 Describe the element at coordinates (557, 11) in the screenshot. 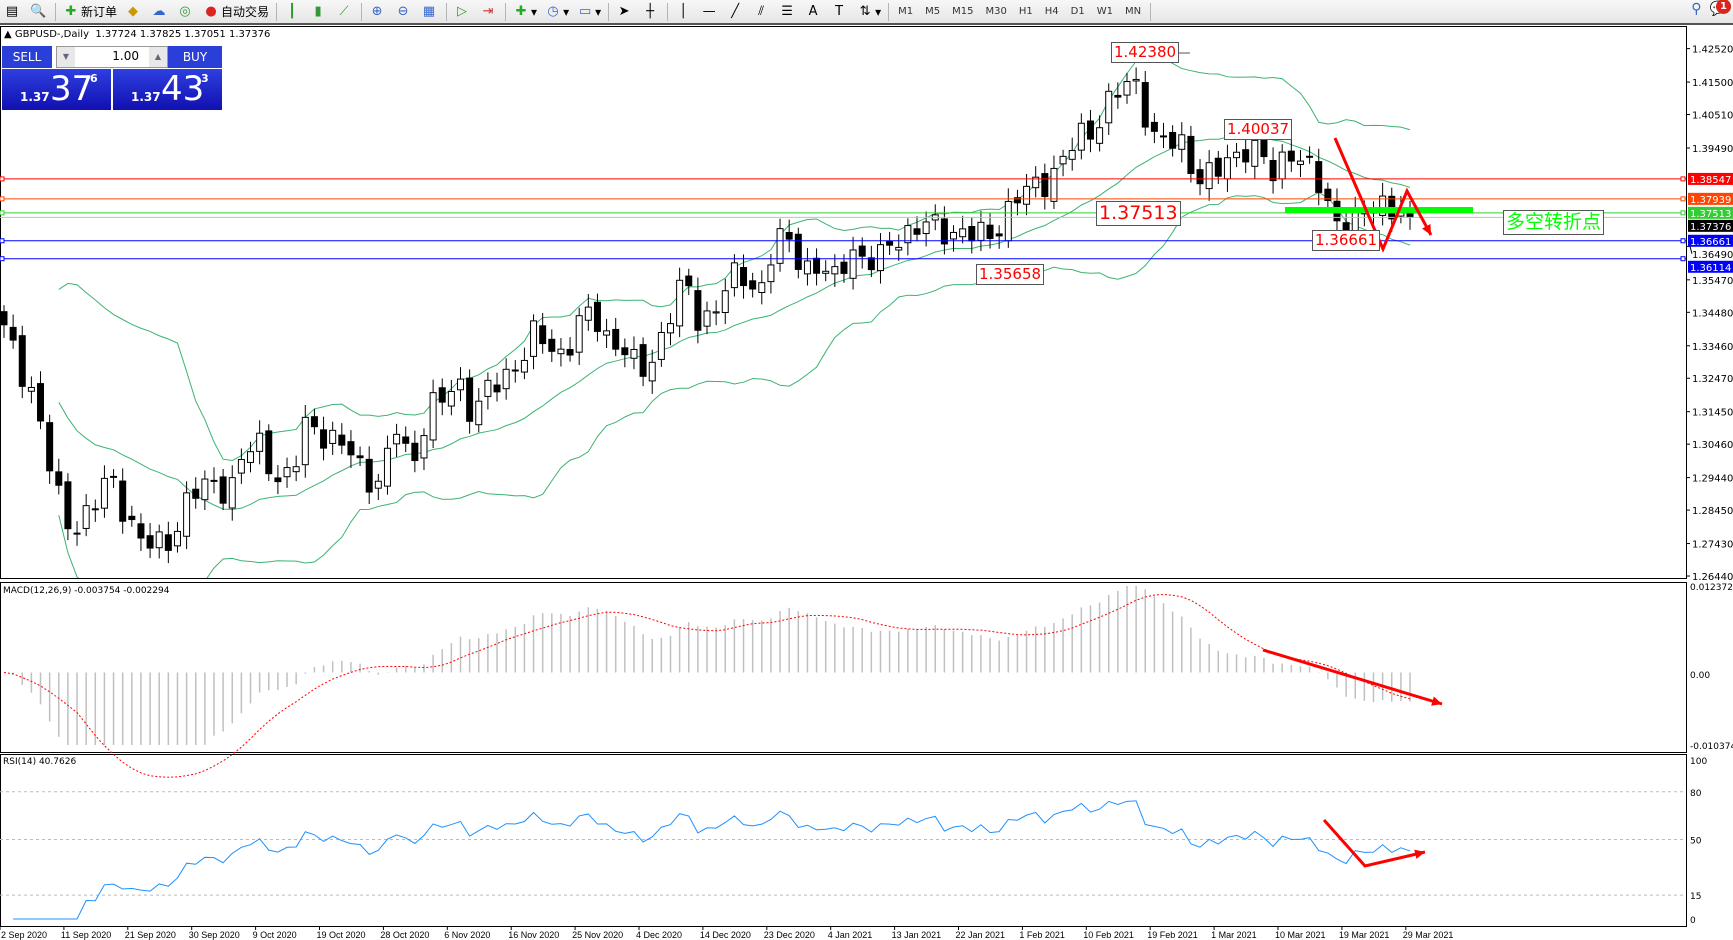

I see `periods-button: ◷ ▾` at that location.